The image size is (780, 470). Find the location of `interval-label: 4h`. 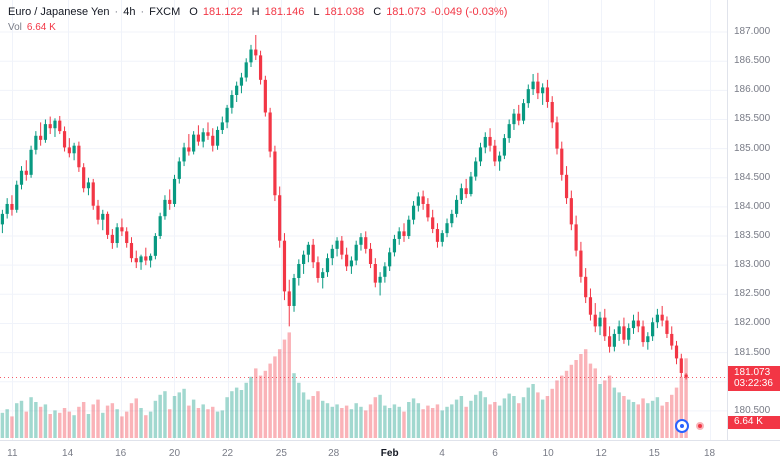

interval-label: 4h is located at coordinates (129, 12).